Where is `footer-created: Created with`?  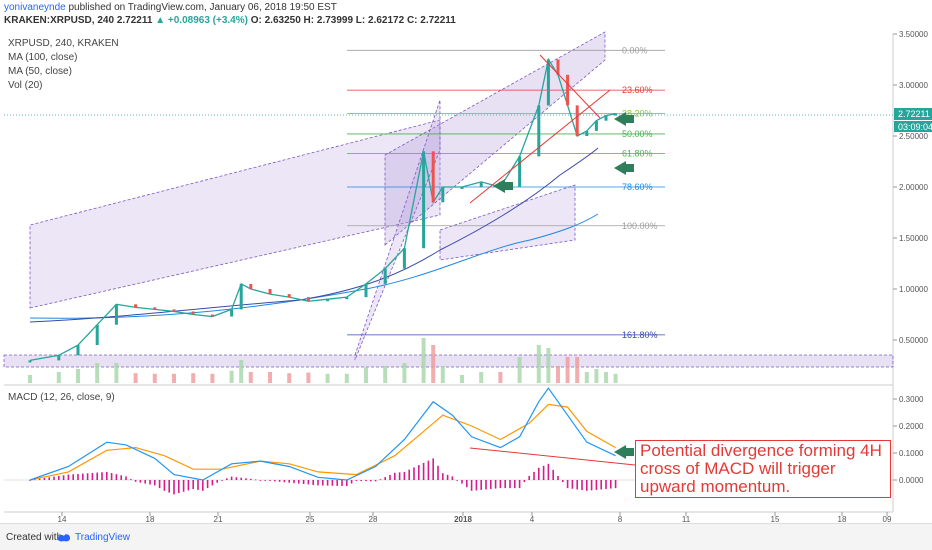
footer-created: Created with is located at coordinates (34, 537).